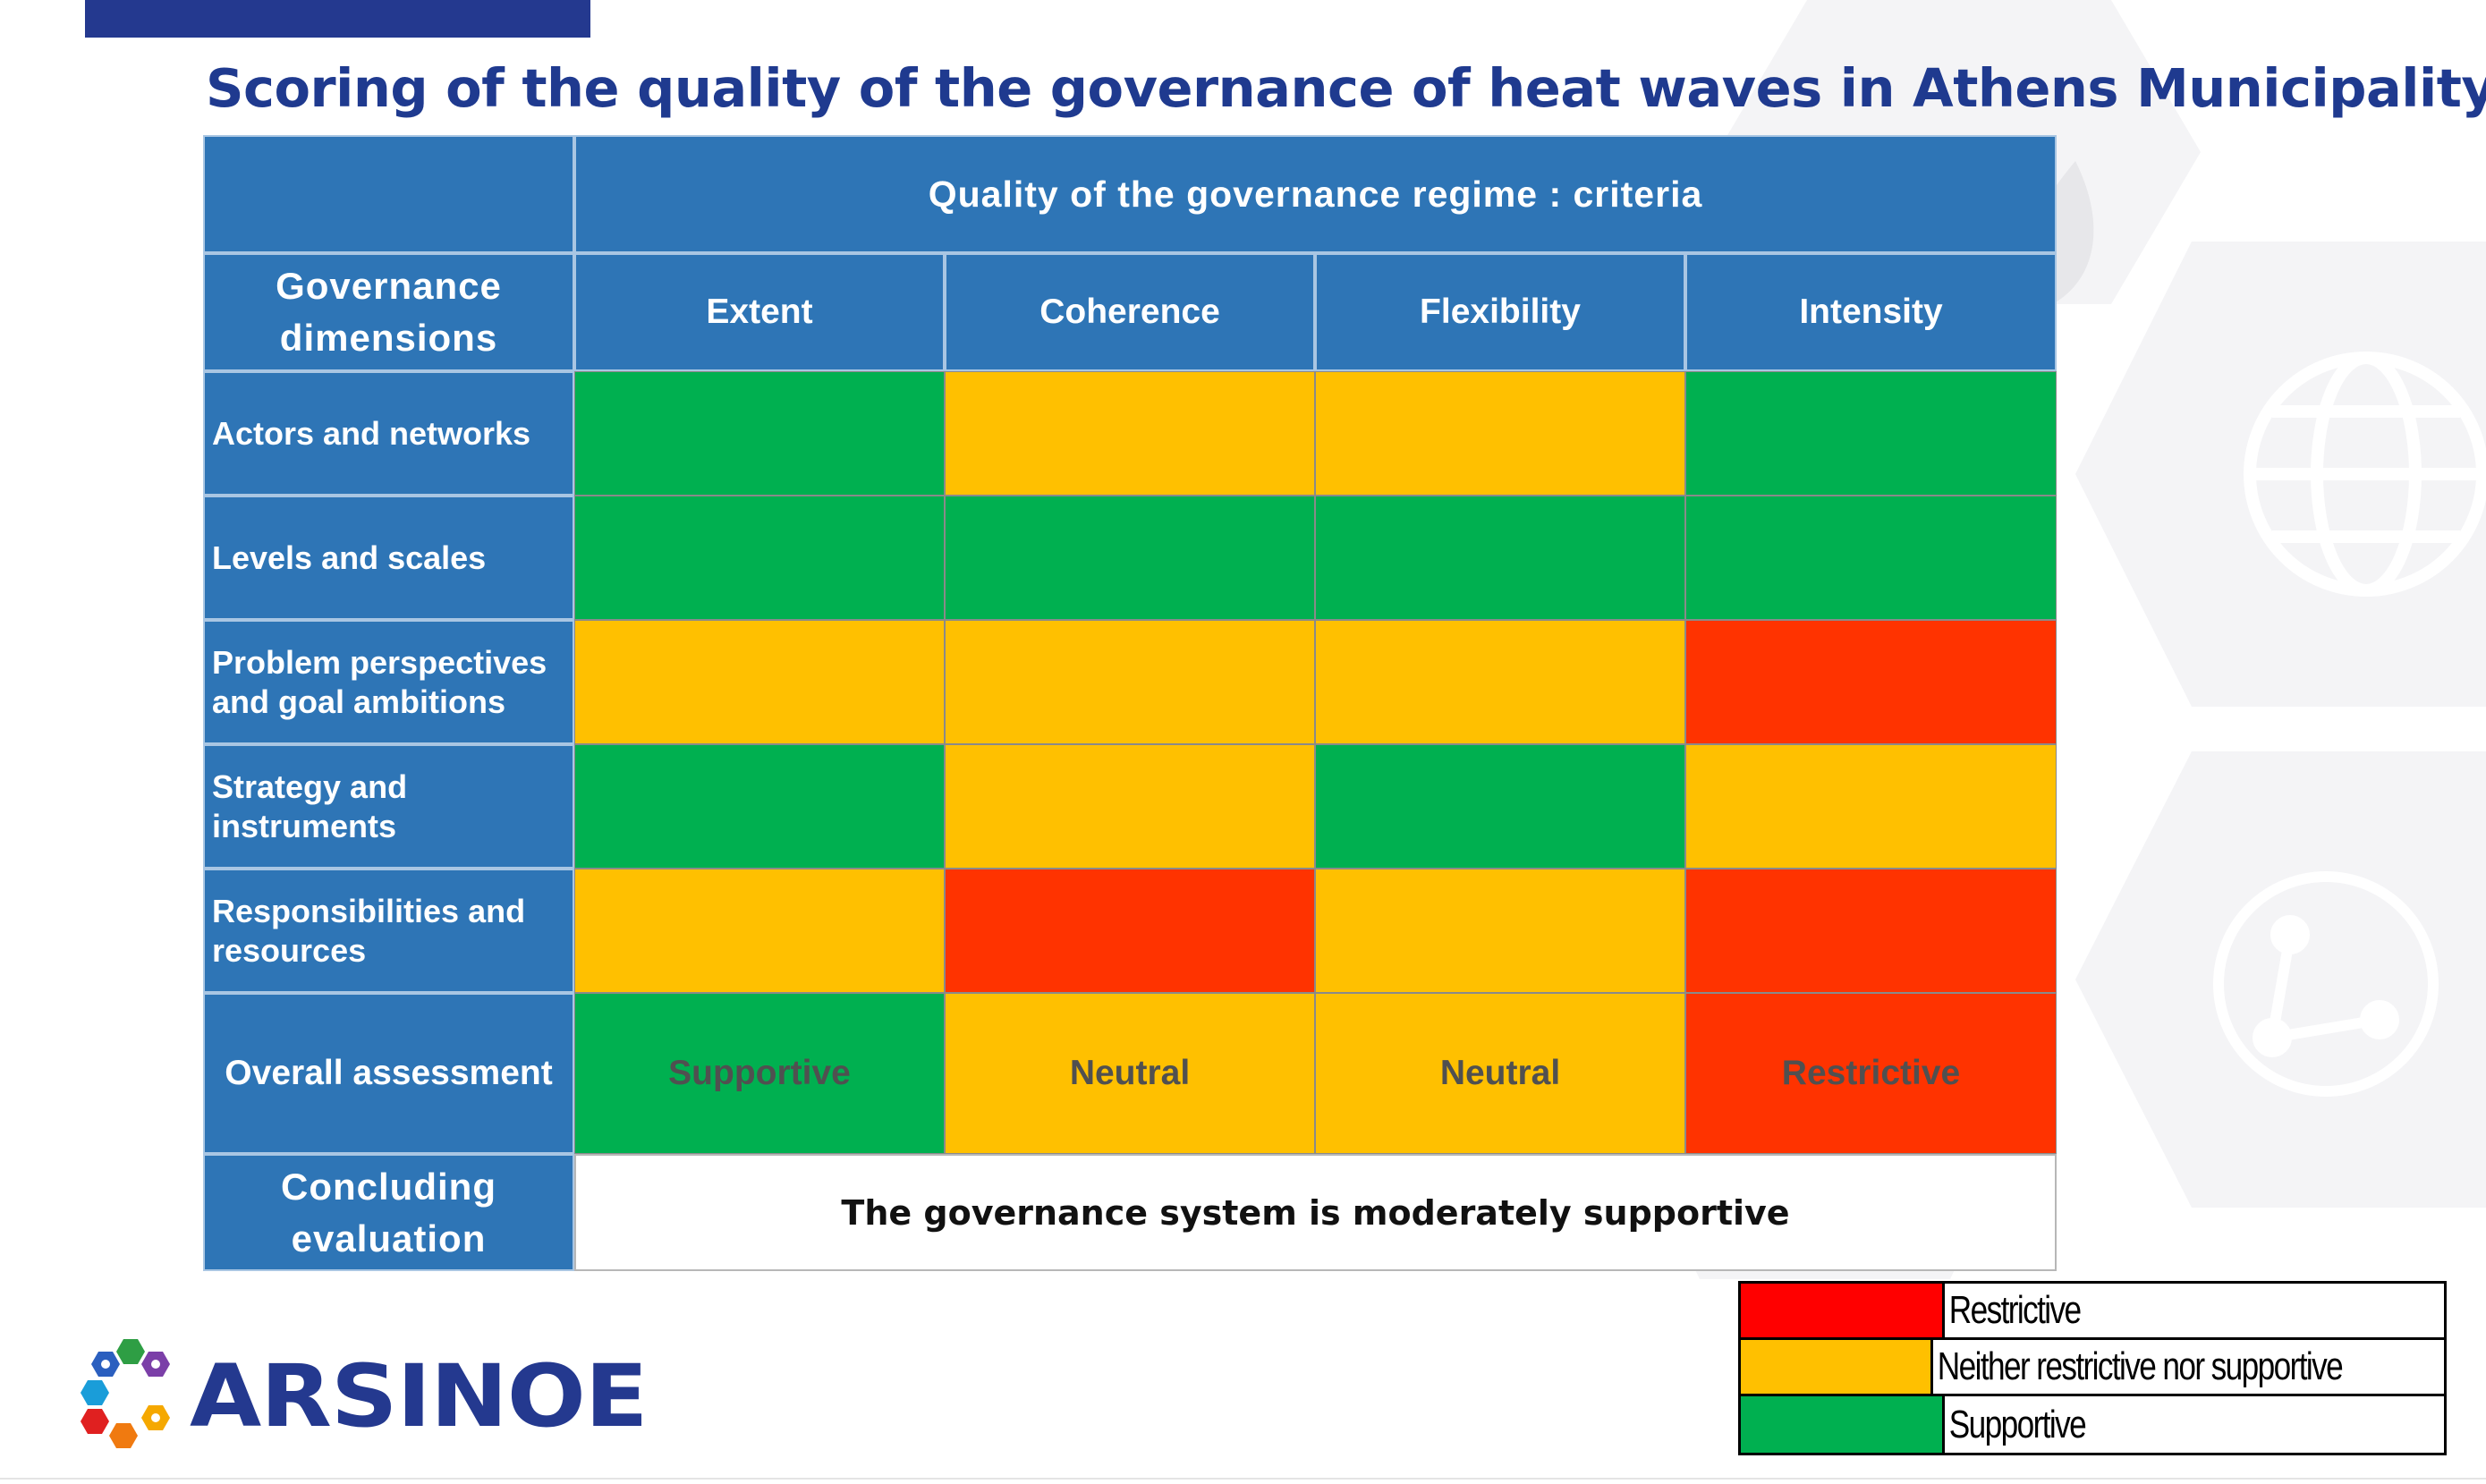 The height and width of the screenshot is (1484, 2486). What do you see at coordinates (759, 312) in the screenshot?
I see `column-header-extent: Extent` at bounding box center [759, 312].